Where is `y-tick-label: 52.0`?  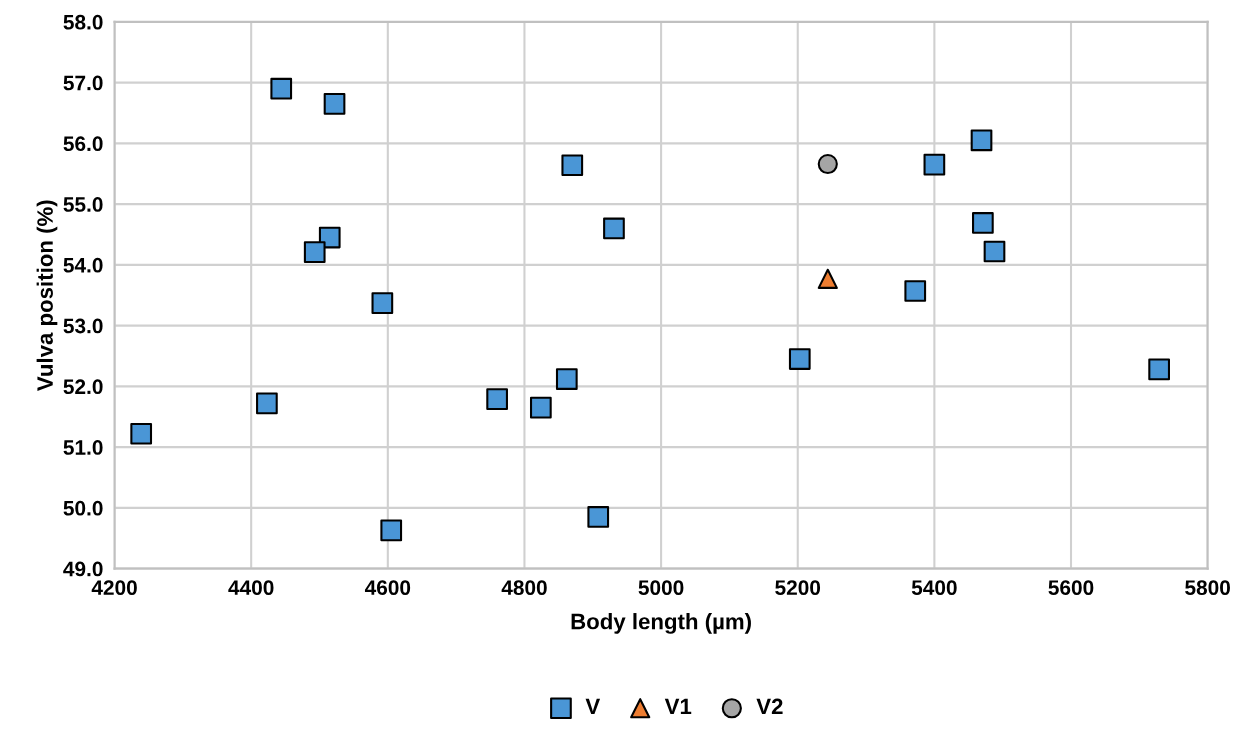
y-tick-label: 52.0 is located at coordinates (83, 387).